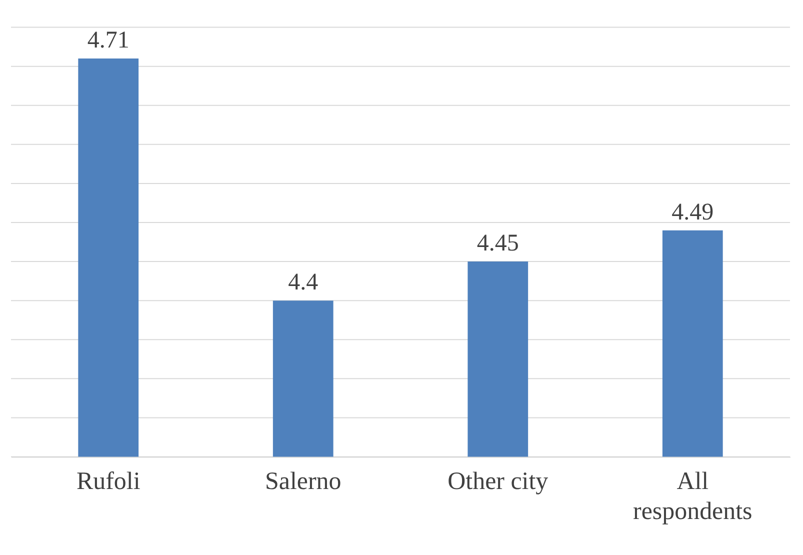  What do you see at coordinates (498, 482) in the screenshot?
I see `x-tick-label: Other city` at bounding box center [498, 482].